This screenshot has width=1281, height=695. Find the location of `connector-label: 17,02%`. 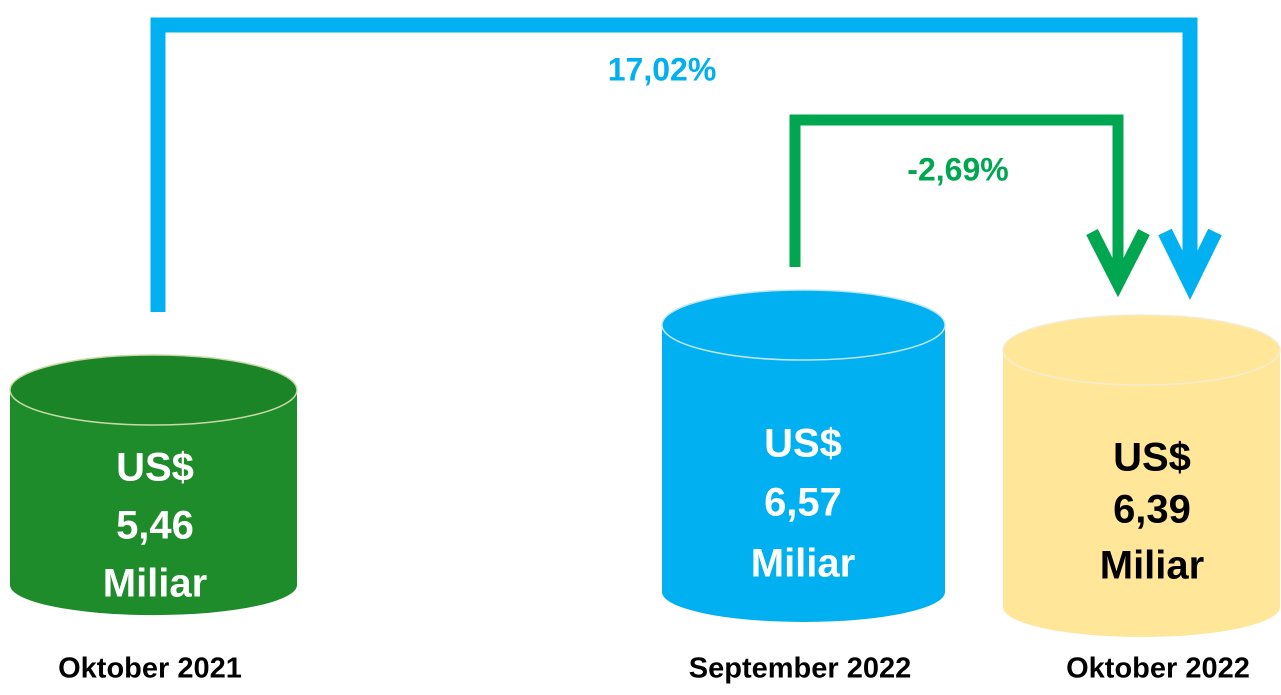

connector-label: 17,02% is located at coordinates (662, 69).